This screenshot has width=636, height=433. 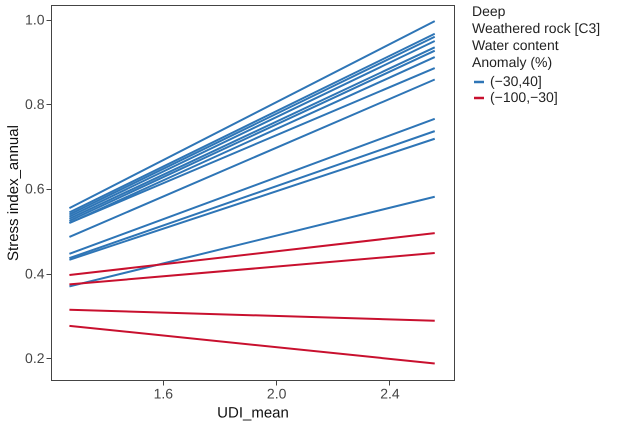 What do you see at coordinates (13, 193) in the screenshot?
I see `y-axis-title: Stress index_annual` at bounding box center [13, 193].